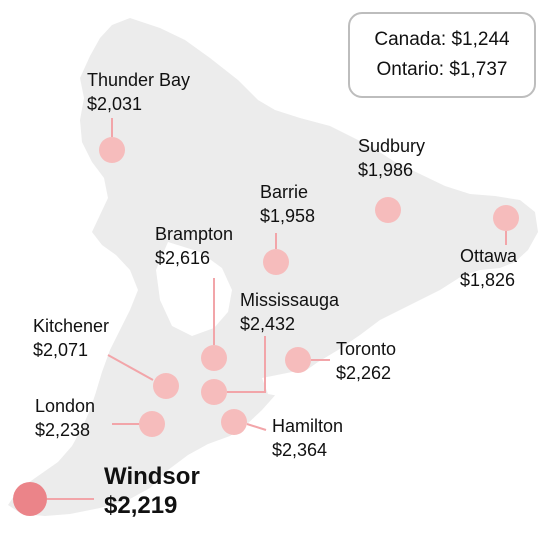 This screenshot has height=539, width=550. Describe the element at coordinates (442, 55) in the screenshot. I see `summary-box: Canada: $1,244 Ontario: $1,737` at that location.